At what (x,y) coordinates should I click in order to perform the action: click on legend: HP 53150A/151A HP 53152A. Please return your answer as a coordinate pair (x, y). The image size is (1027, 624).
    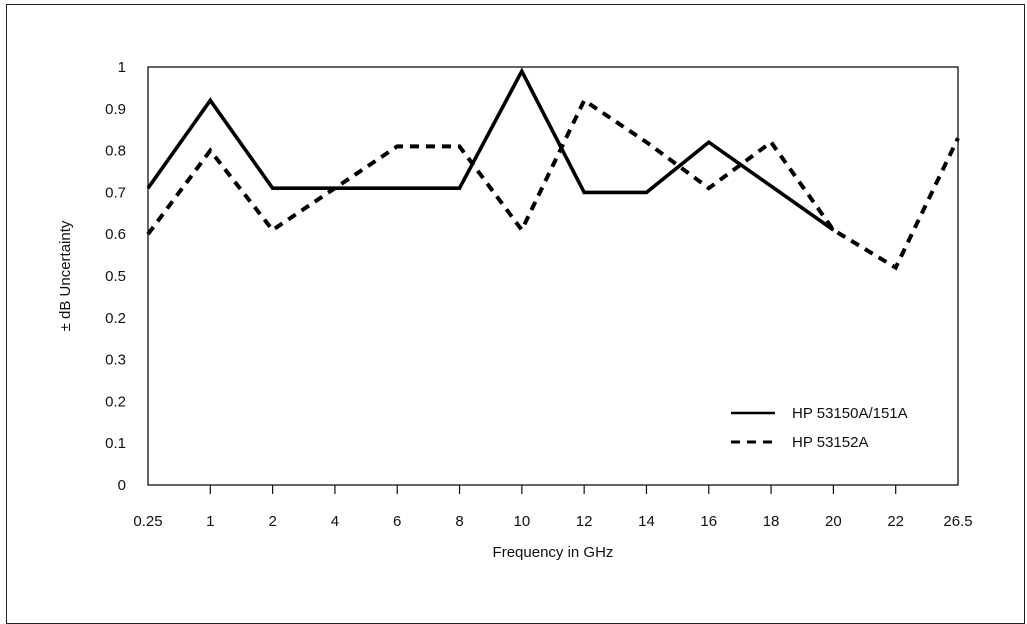
    Looking at the image, I should click on (819, 428).